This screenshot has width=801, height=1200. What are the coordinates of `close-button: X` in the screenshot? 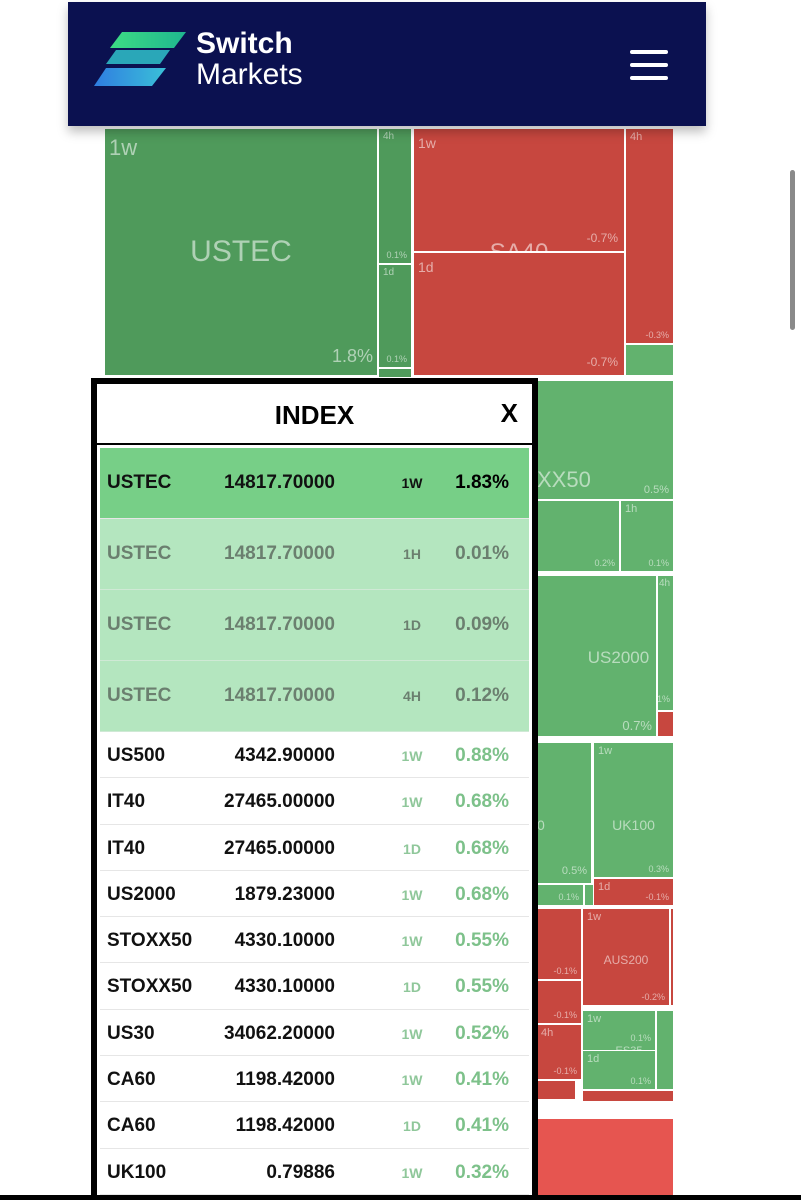 It's located at (509, 413).